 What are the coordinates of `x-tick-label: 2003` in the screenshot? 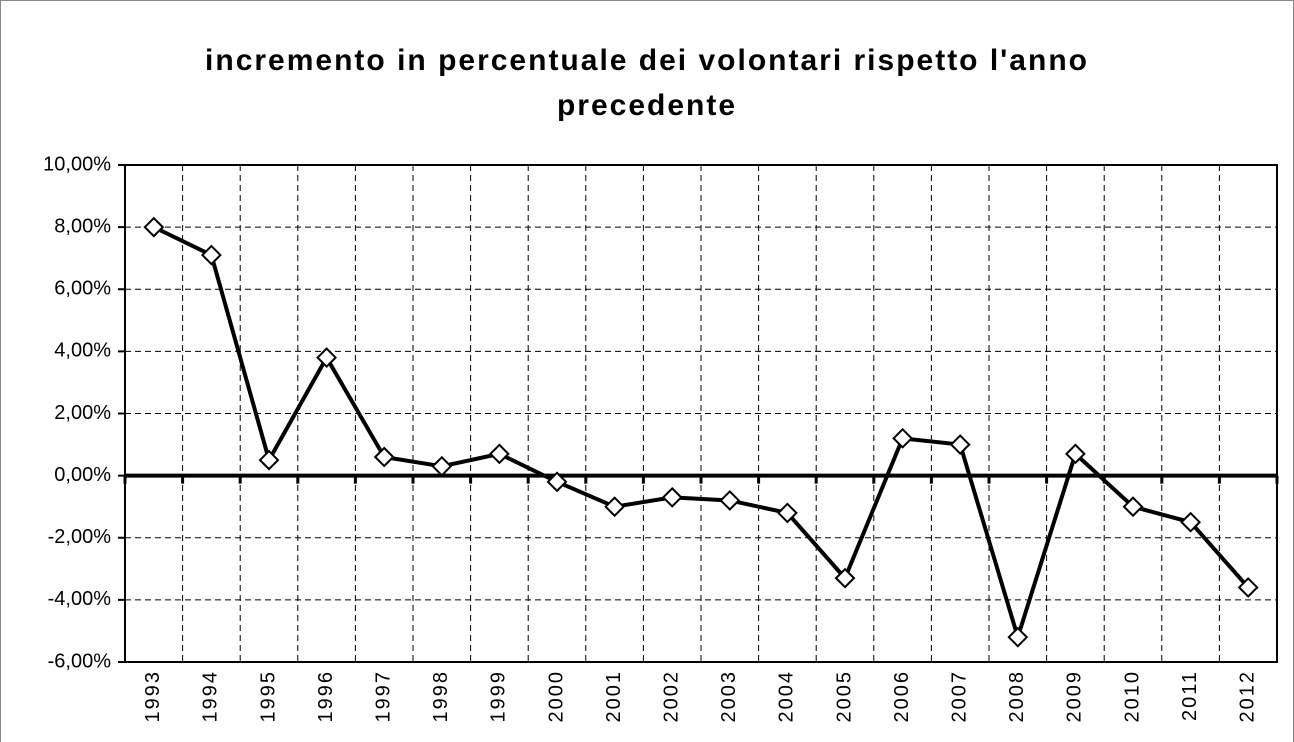 It's located at (729, 696).